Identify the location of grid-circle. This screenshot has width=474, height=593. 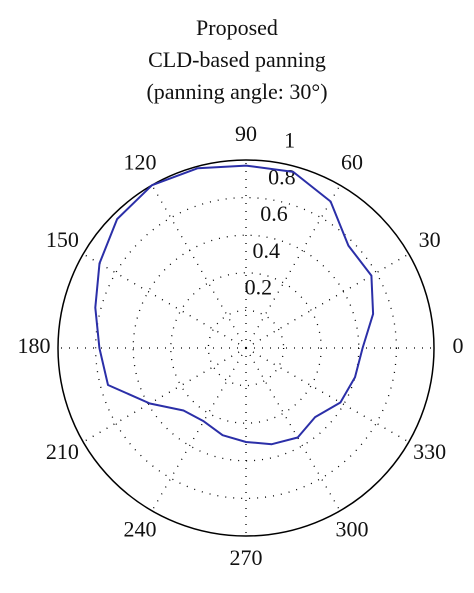
(246, 348).